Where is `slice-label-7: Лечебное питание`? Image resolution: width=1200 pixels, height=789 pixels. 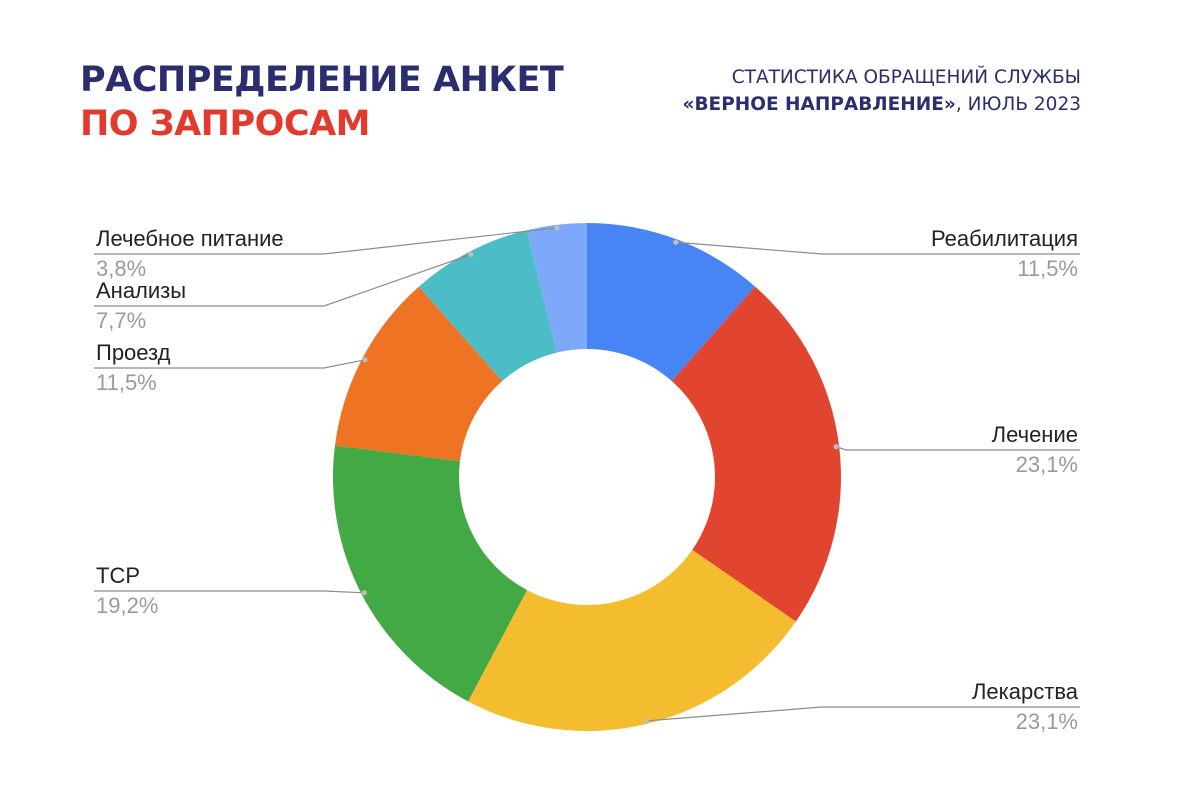 slice-label-7: Лечебное питание is located at coordinates (190, 238).